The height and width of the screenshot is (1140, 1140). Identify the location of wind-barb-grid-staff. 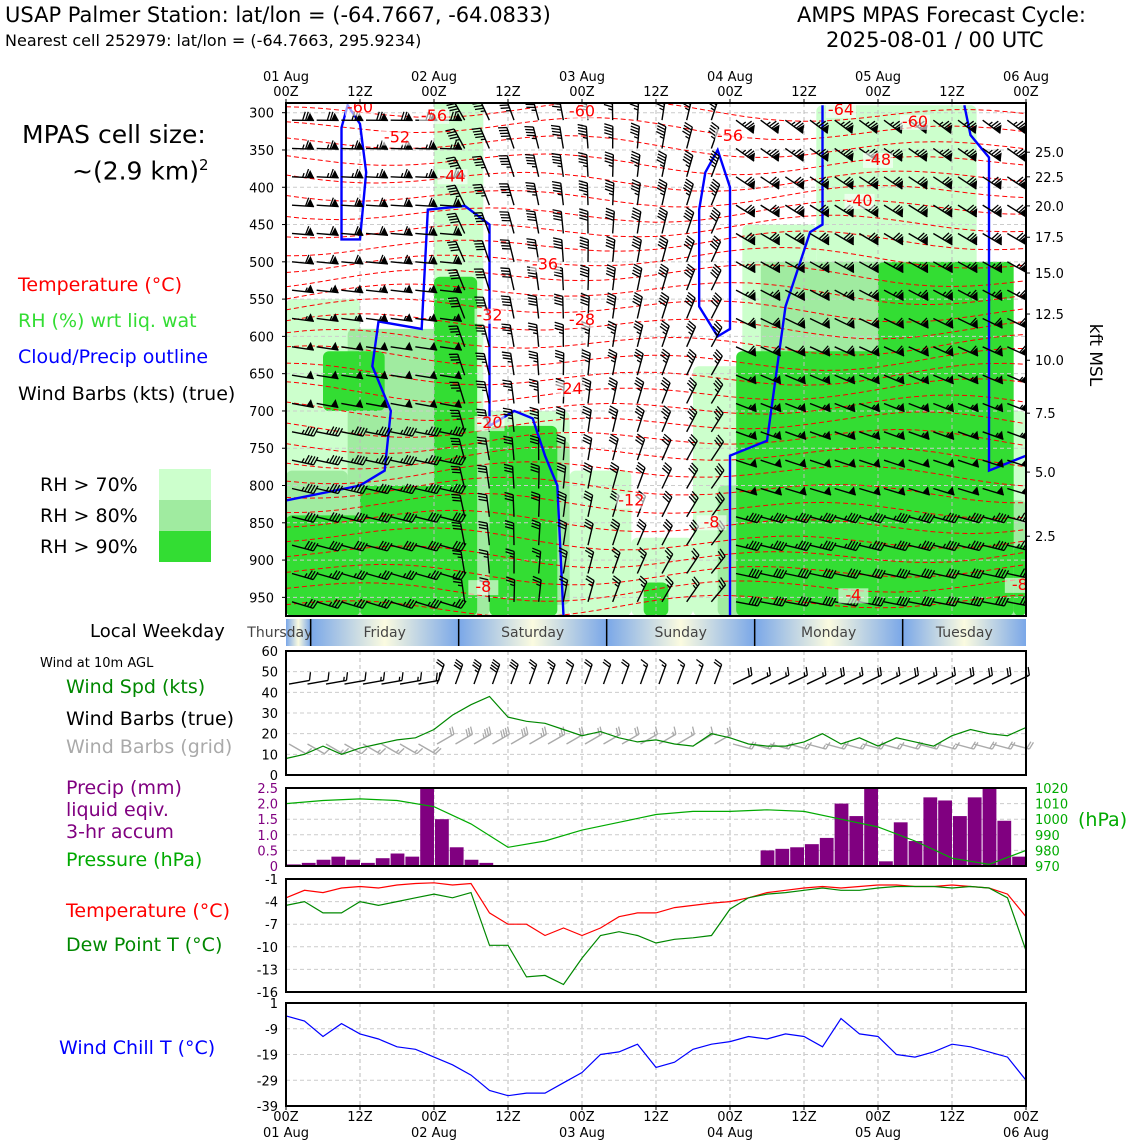
(686, 739).